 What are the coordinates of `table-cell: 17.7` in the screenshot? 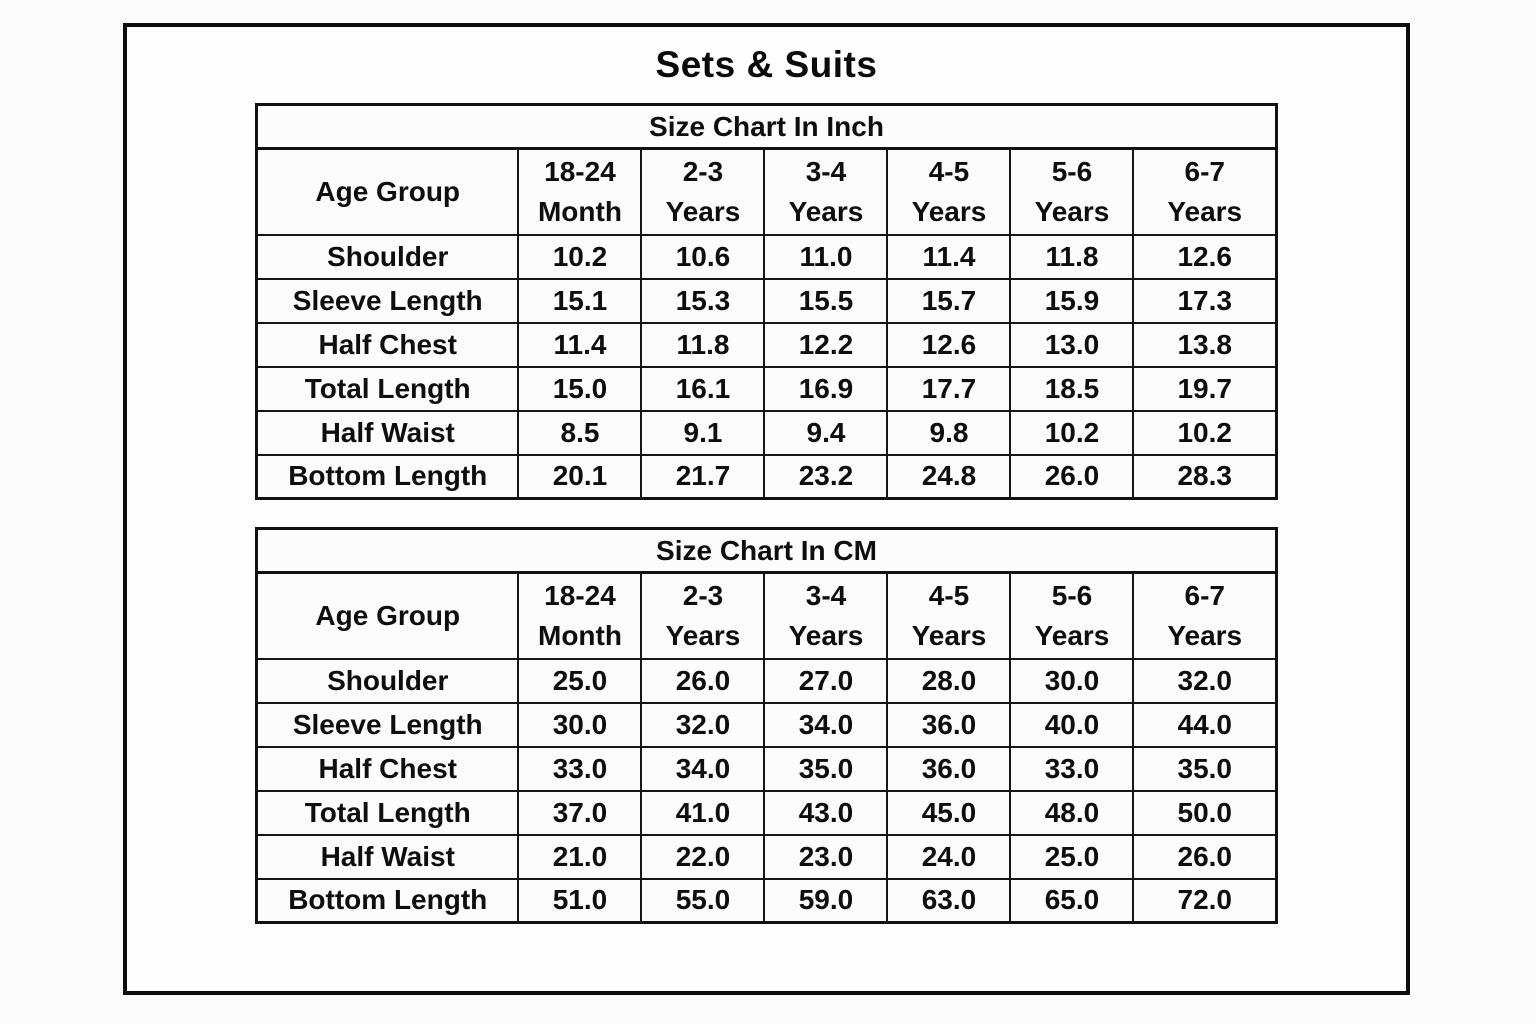 It's located at (949, 388).